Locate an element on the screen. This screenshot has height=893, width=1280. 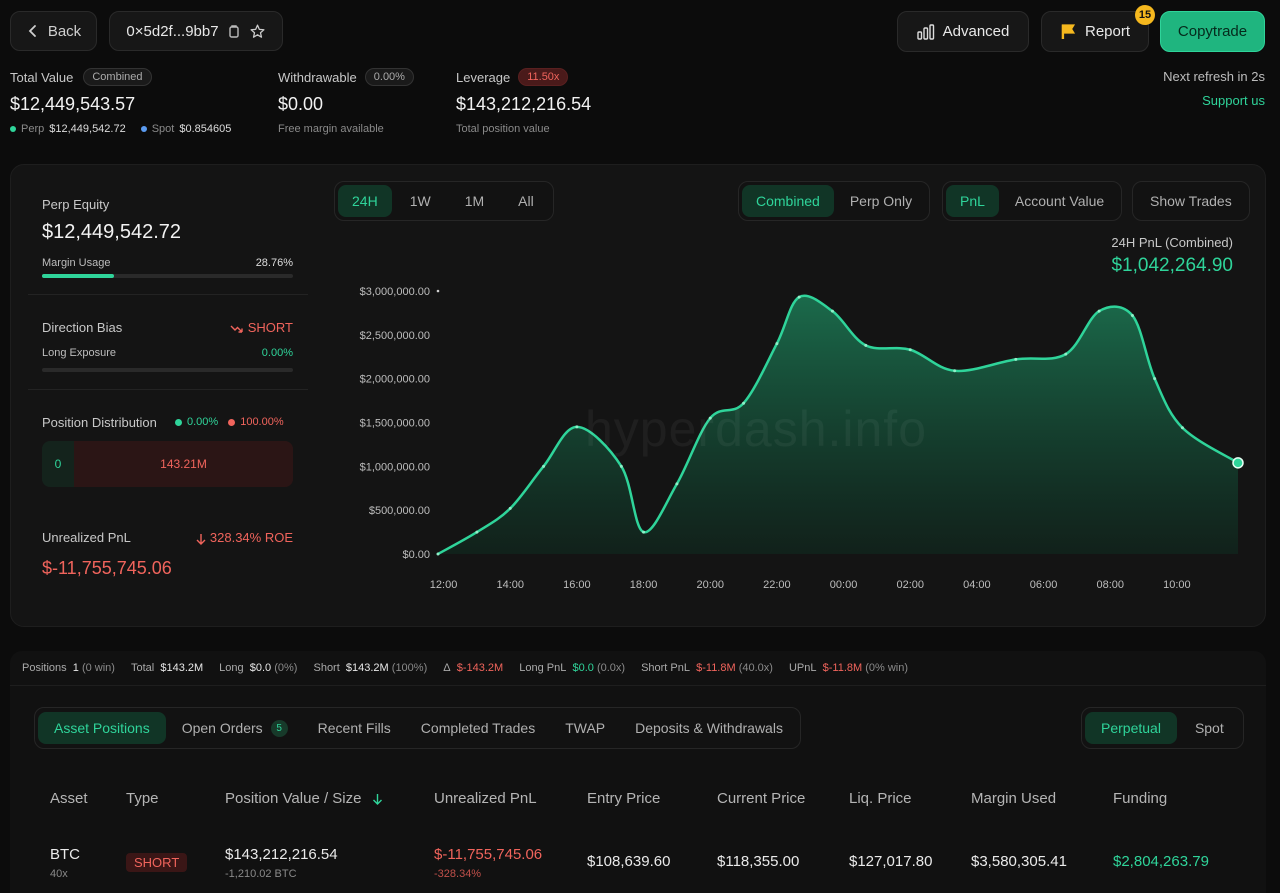
tab-deposits-withdrawals: Deposits & Withdrawals is located at coordinates (709, 728).